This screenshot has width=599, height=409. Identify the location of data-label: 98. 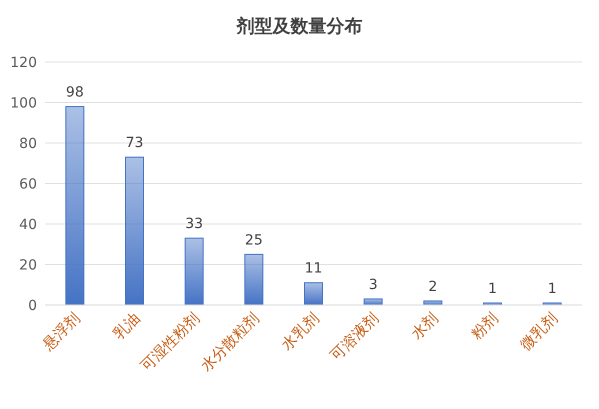
(75, 92).